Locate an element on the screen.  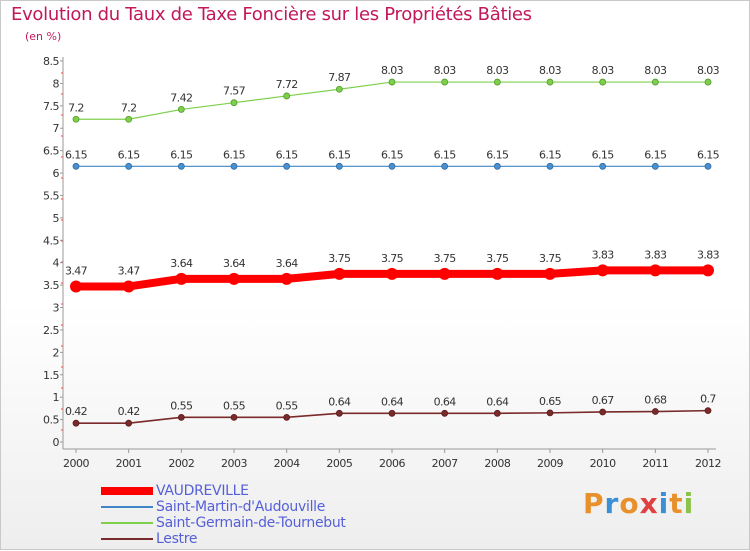
y-tick-label: 7 is located at coordinates (56, 128).